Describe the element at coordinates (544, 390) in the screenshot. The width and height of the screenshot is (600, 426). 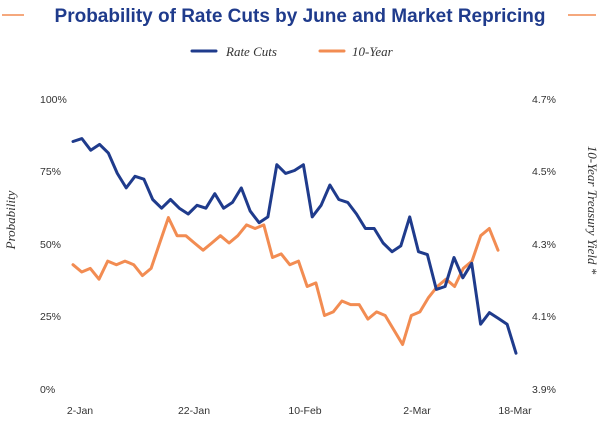
I see `y-right-tick: 3.9%` at that location.